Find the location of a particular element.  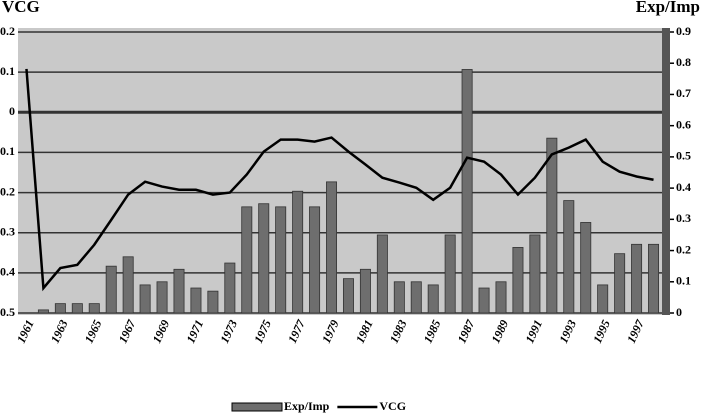

y-tick-label: -0.2 is located at coordinates (7, 191).